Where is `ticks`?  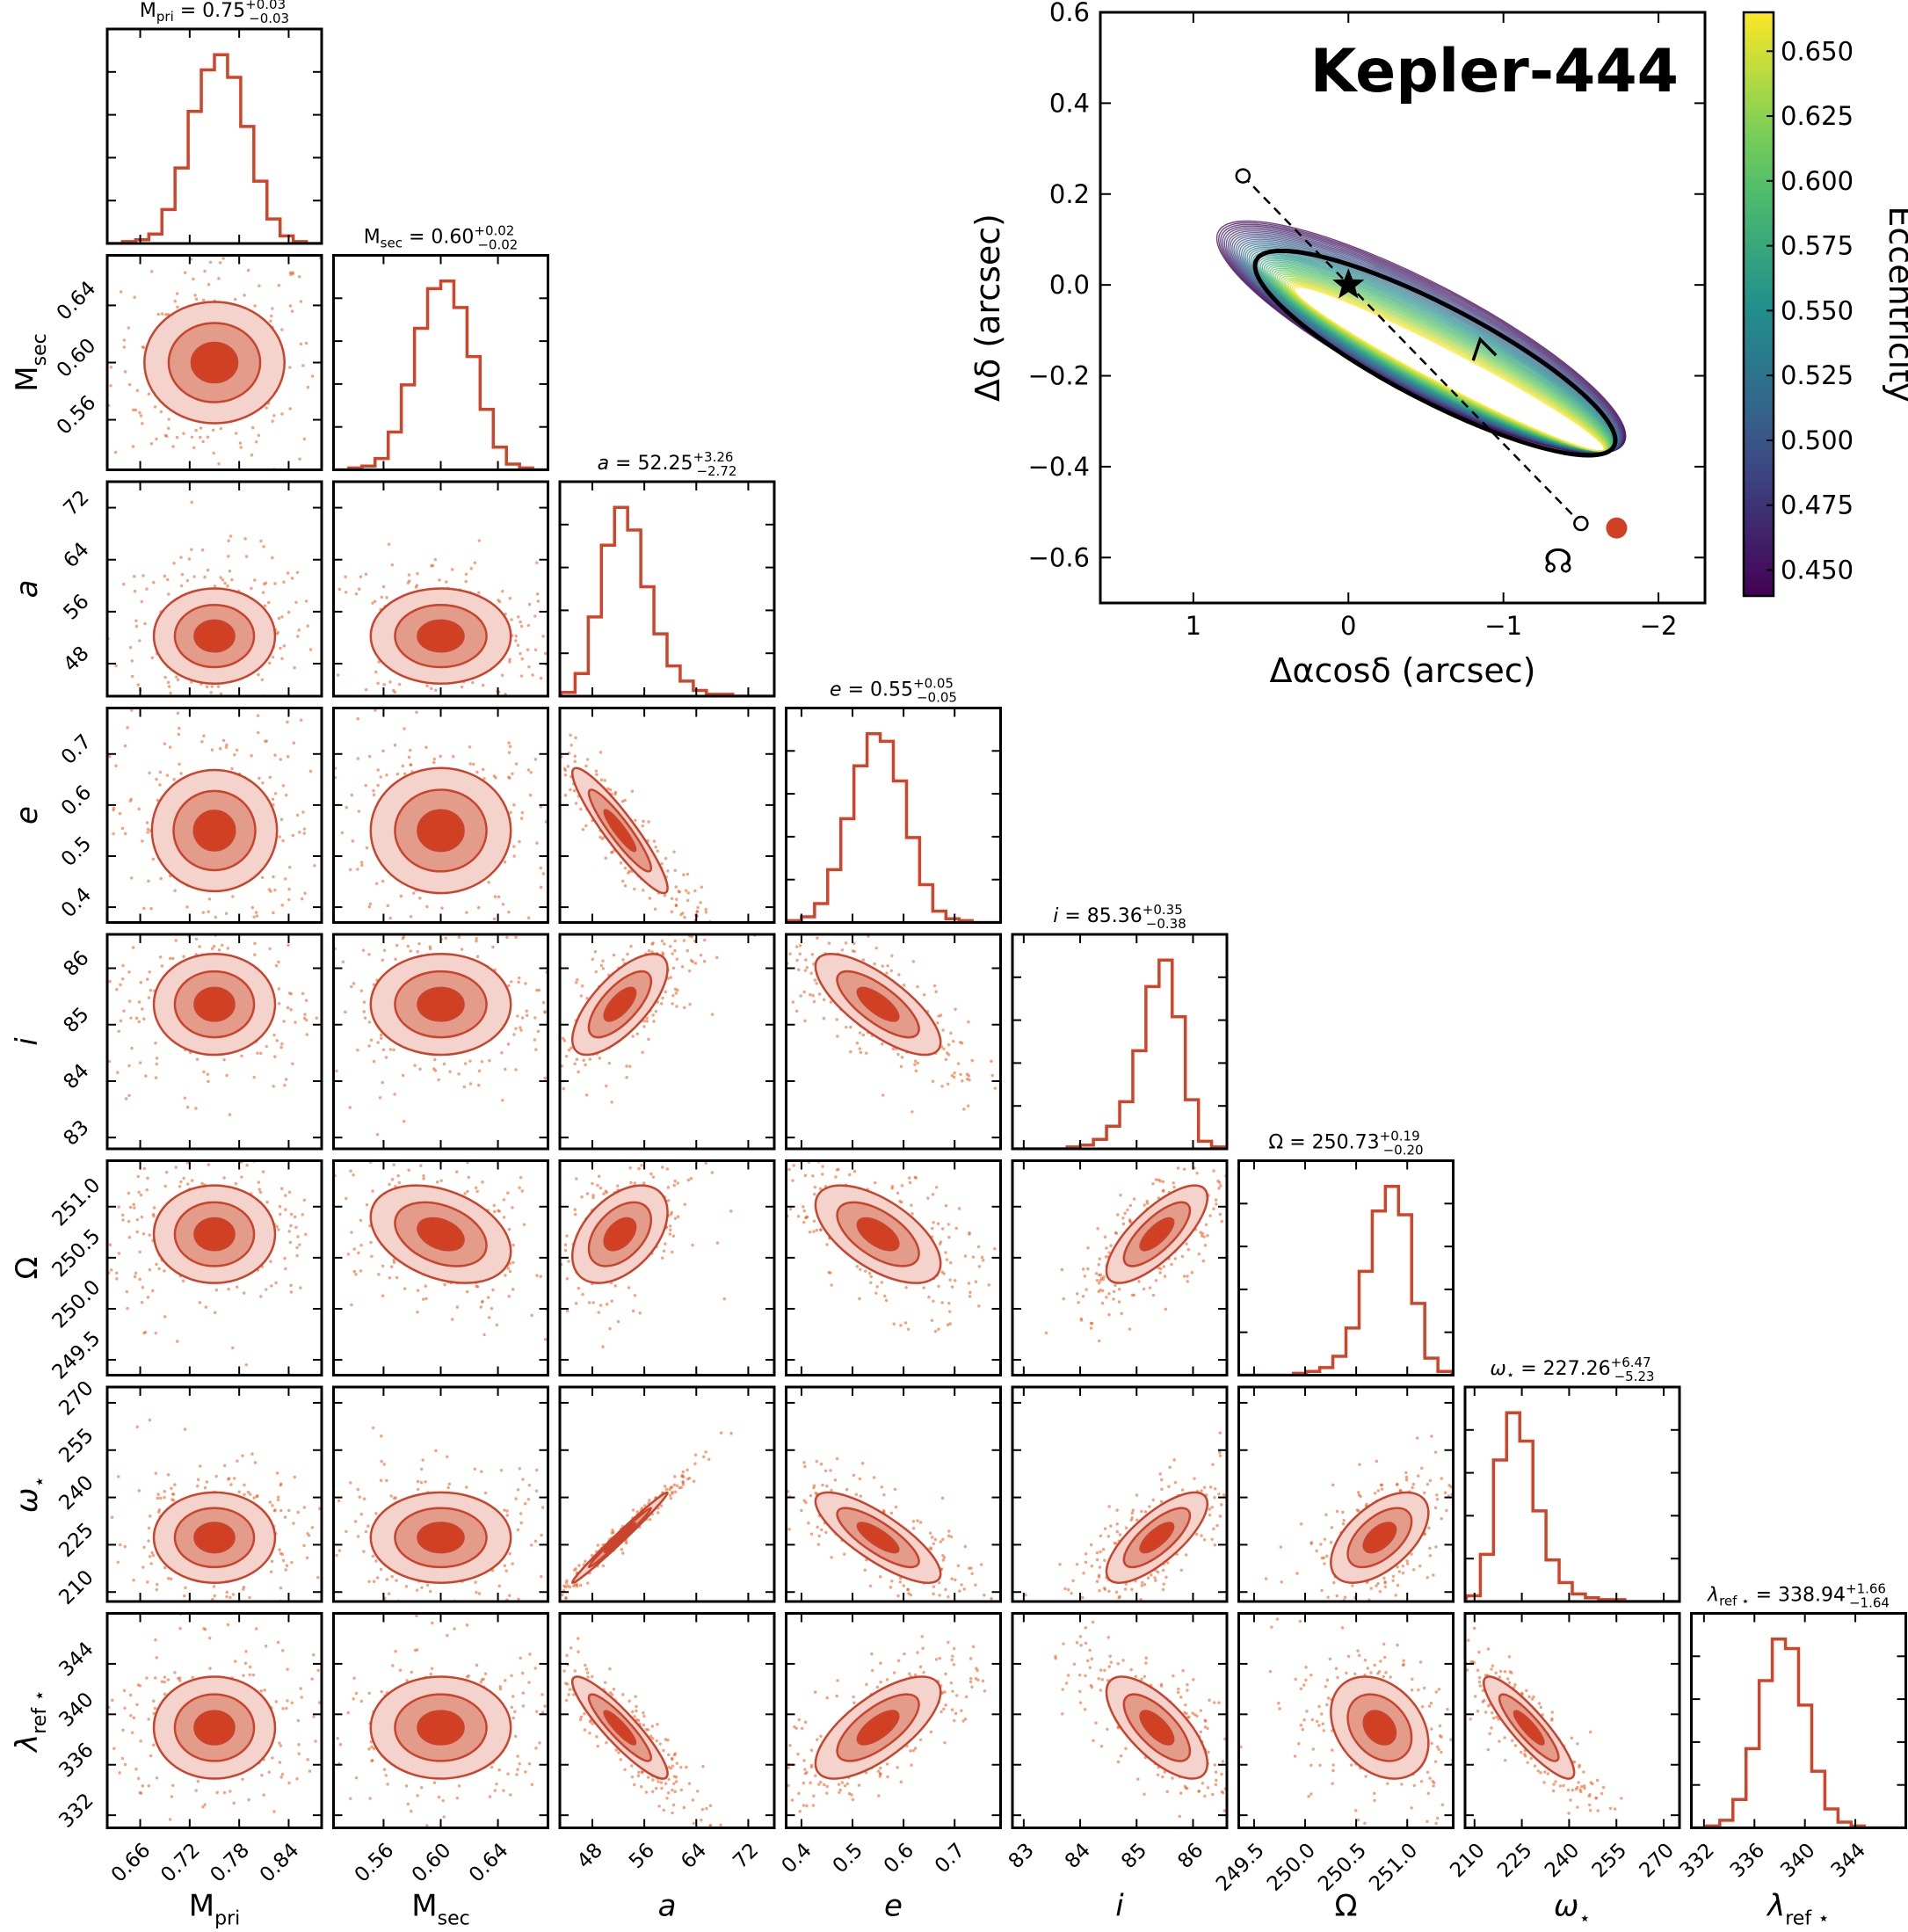
ticks is located at coordinates (667, 1041).